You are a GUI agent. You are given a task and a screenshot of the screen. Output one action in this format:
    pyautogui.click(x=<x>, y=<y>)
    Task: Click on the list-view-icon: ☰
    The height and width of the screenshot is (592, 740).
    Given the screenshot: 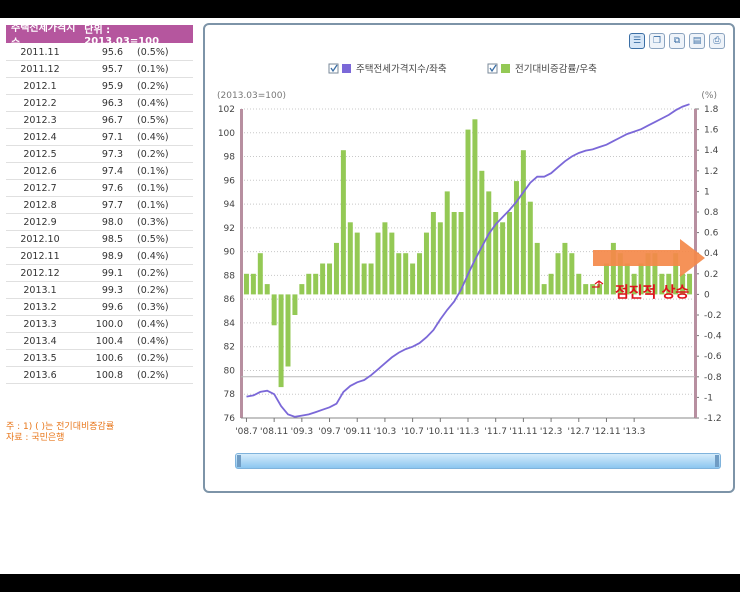 What is the action you would take?
    pyautogui.click(x=637, y=41)
    